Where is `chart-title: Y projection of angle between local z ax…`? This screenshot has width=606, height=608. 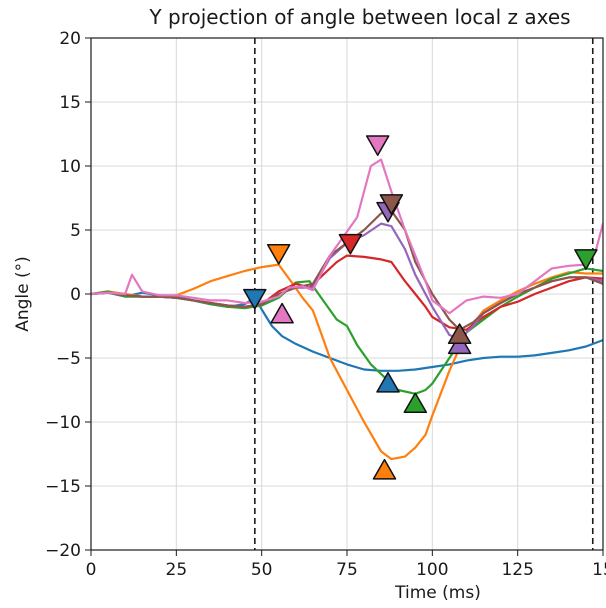 chart-title: Y projection of angle between local z ax… is located at coordinates (359, 17).